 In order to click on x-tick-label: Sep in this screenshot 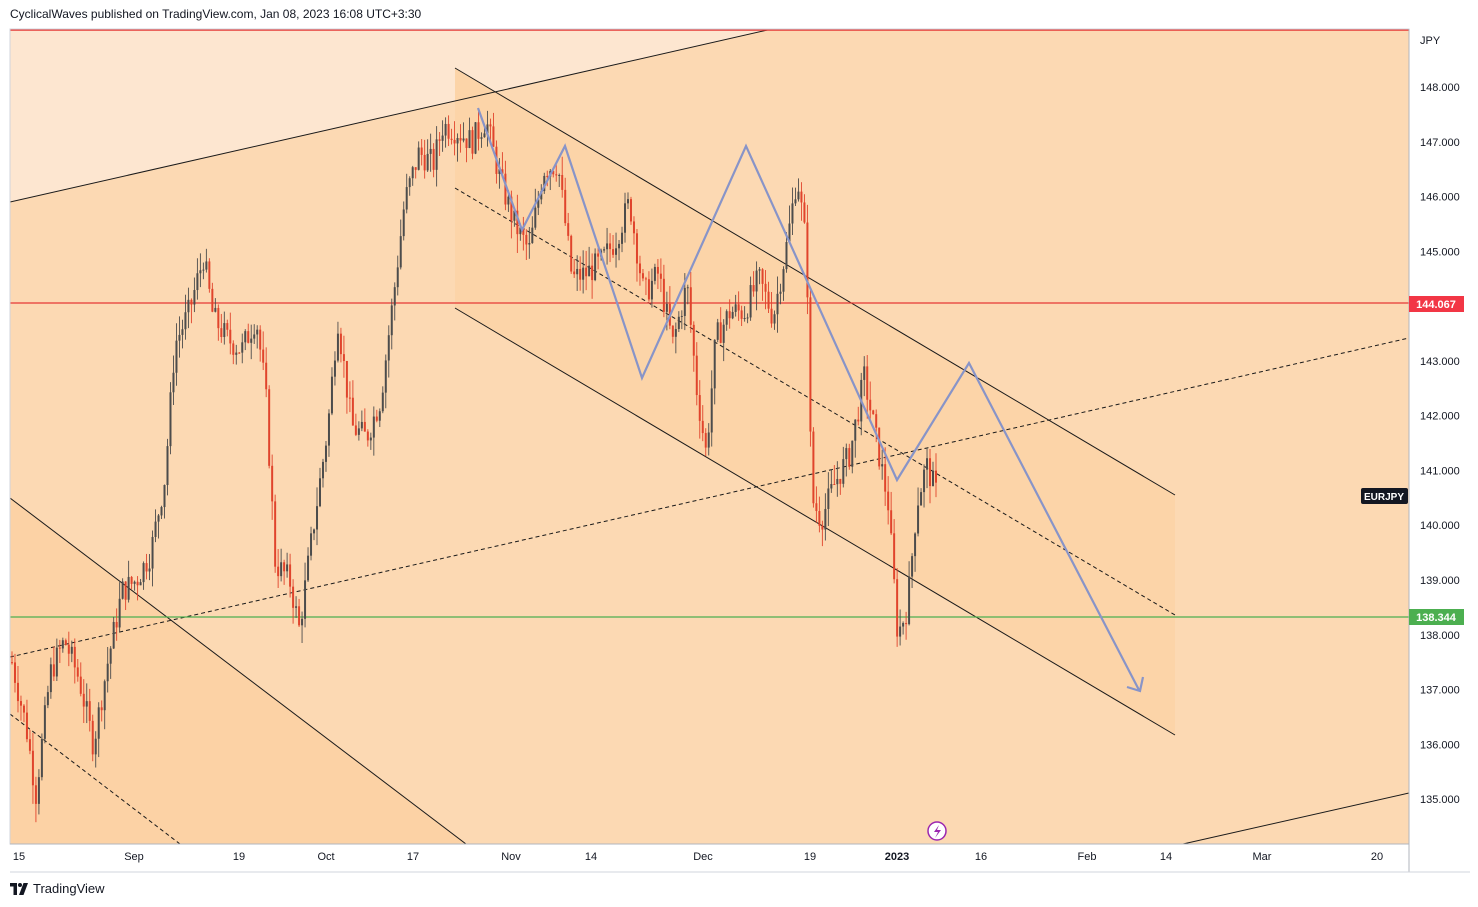, I will do `click(134, 857)`.